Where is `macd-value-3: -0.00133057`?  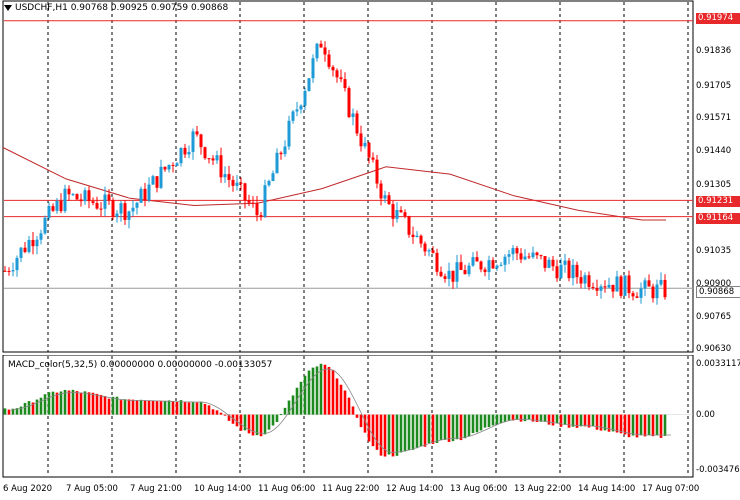
macd-value-3: -0.00133057 is located at coordinates (243, 365).